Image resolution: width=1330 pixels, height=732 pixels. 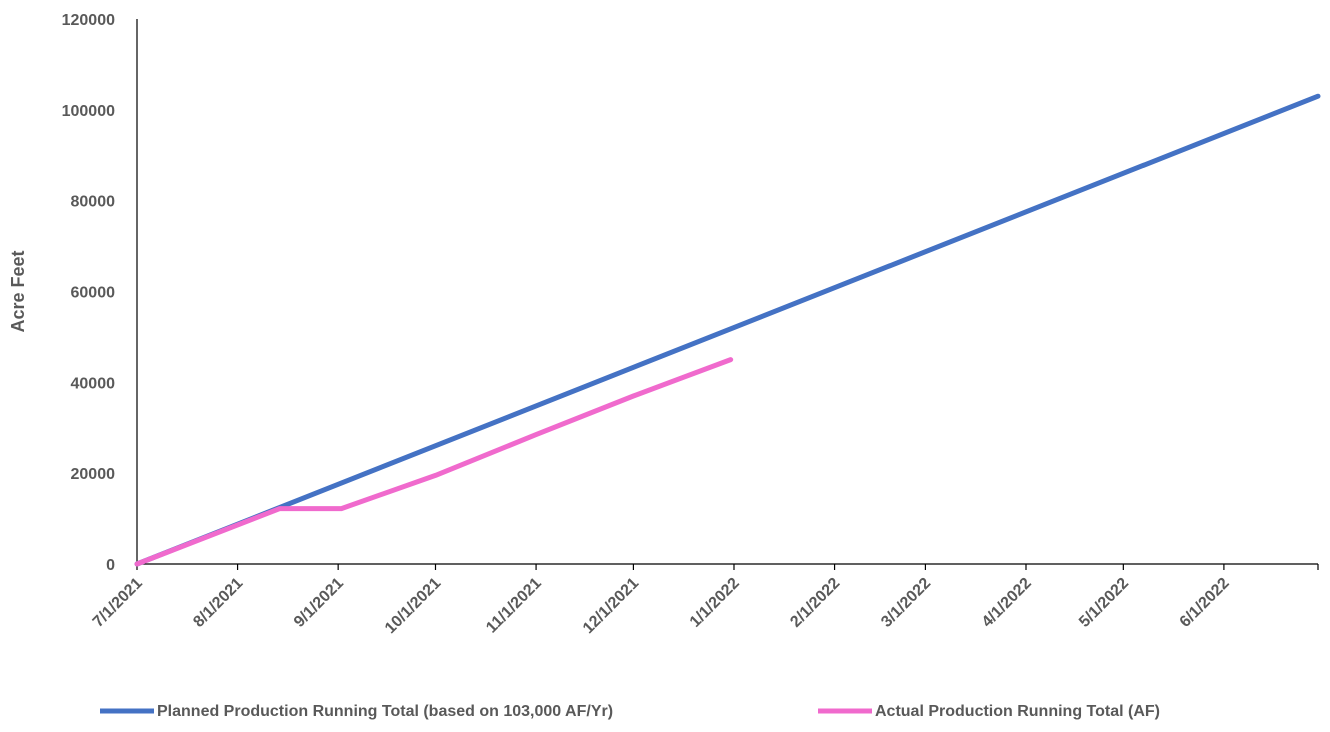 I want to click on x-tick-label: 1/1/2022, so click(x=715, y=603).